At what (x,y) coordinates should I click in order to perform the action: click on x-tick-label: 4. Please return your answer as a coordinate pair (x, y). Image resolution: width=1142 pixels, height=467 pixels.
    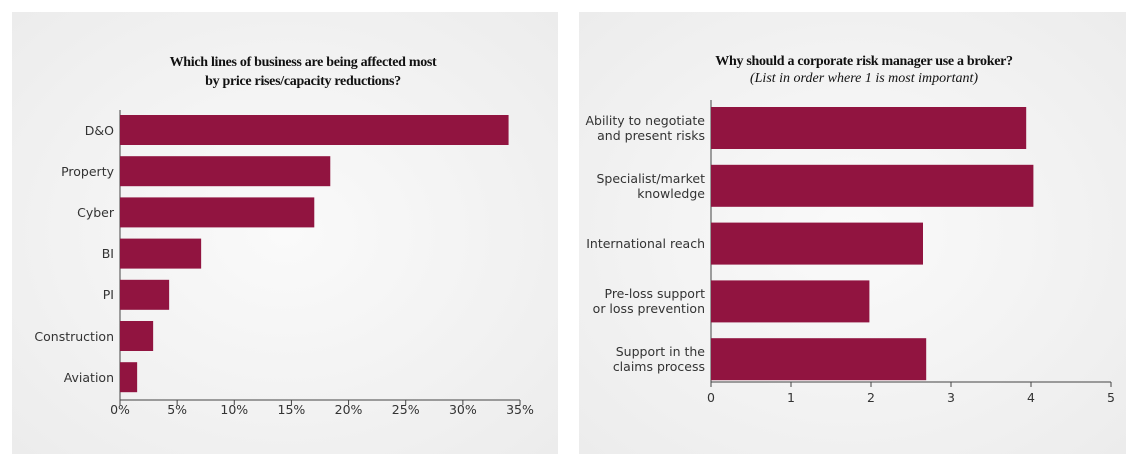
    Looking at the image, I should click on (1031, 397).